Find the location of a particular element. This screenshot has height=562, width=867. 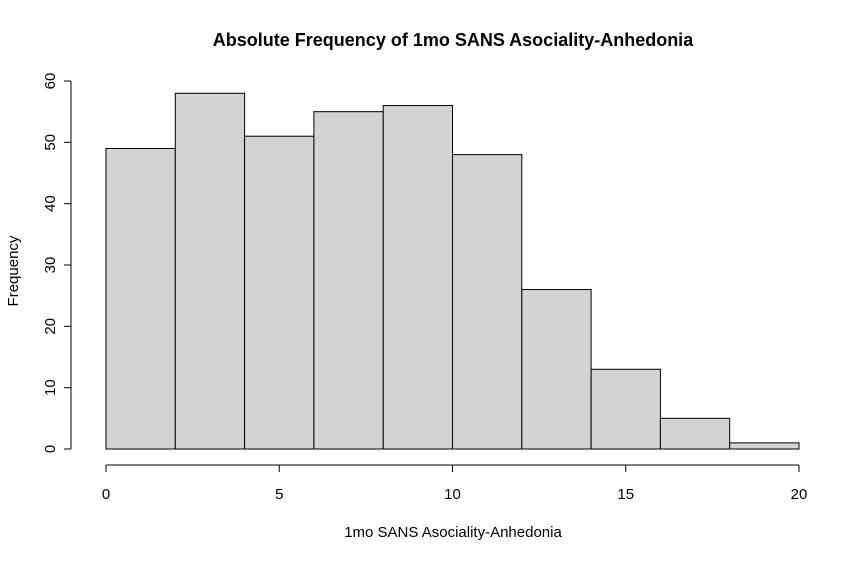

y-axis: 0 10 20 30 40 50 60 is located at coordinates (57, 263).